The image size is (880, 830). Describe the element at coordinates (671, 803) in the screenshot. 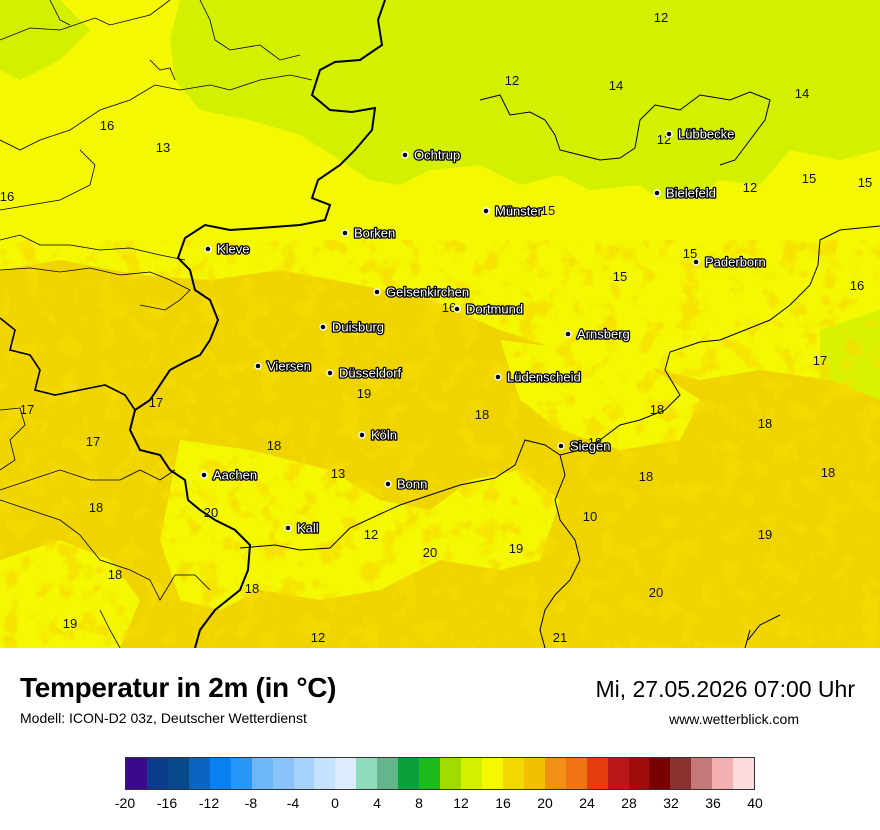

I see `scale-tick-label: 32` at that location.